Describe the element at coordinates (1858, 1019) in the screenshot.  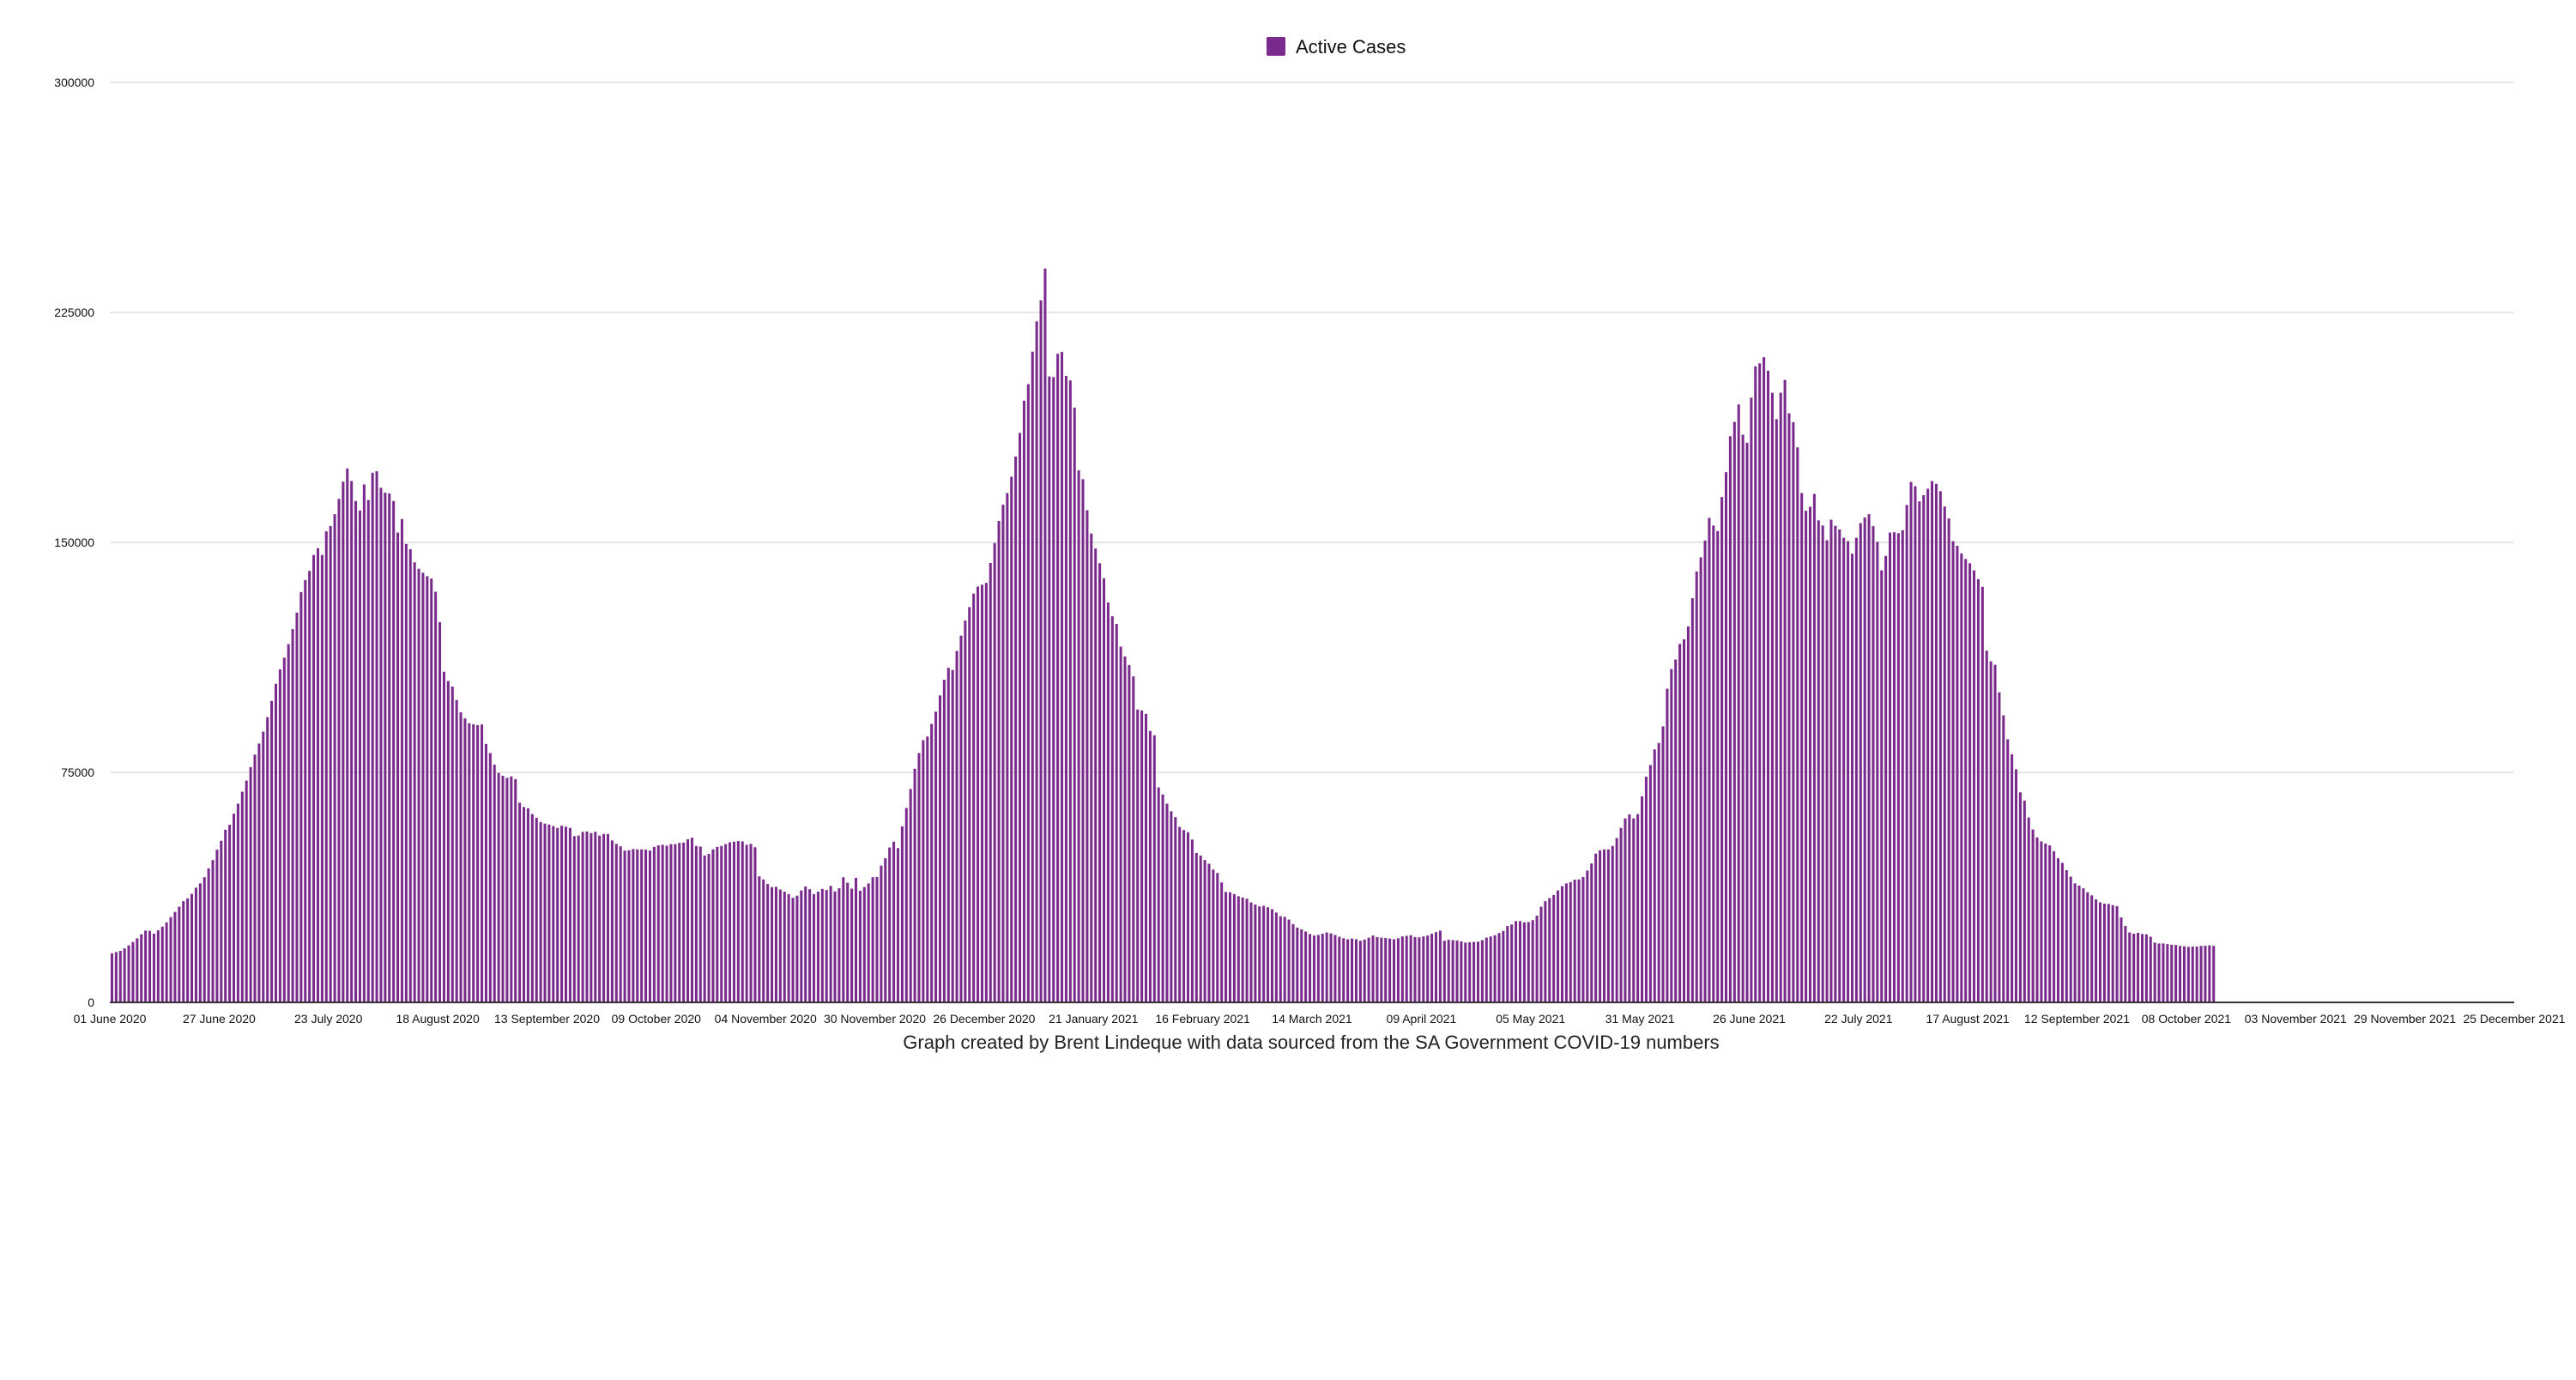
I see `x-tick-label: 22 July 2021` at that location.